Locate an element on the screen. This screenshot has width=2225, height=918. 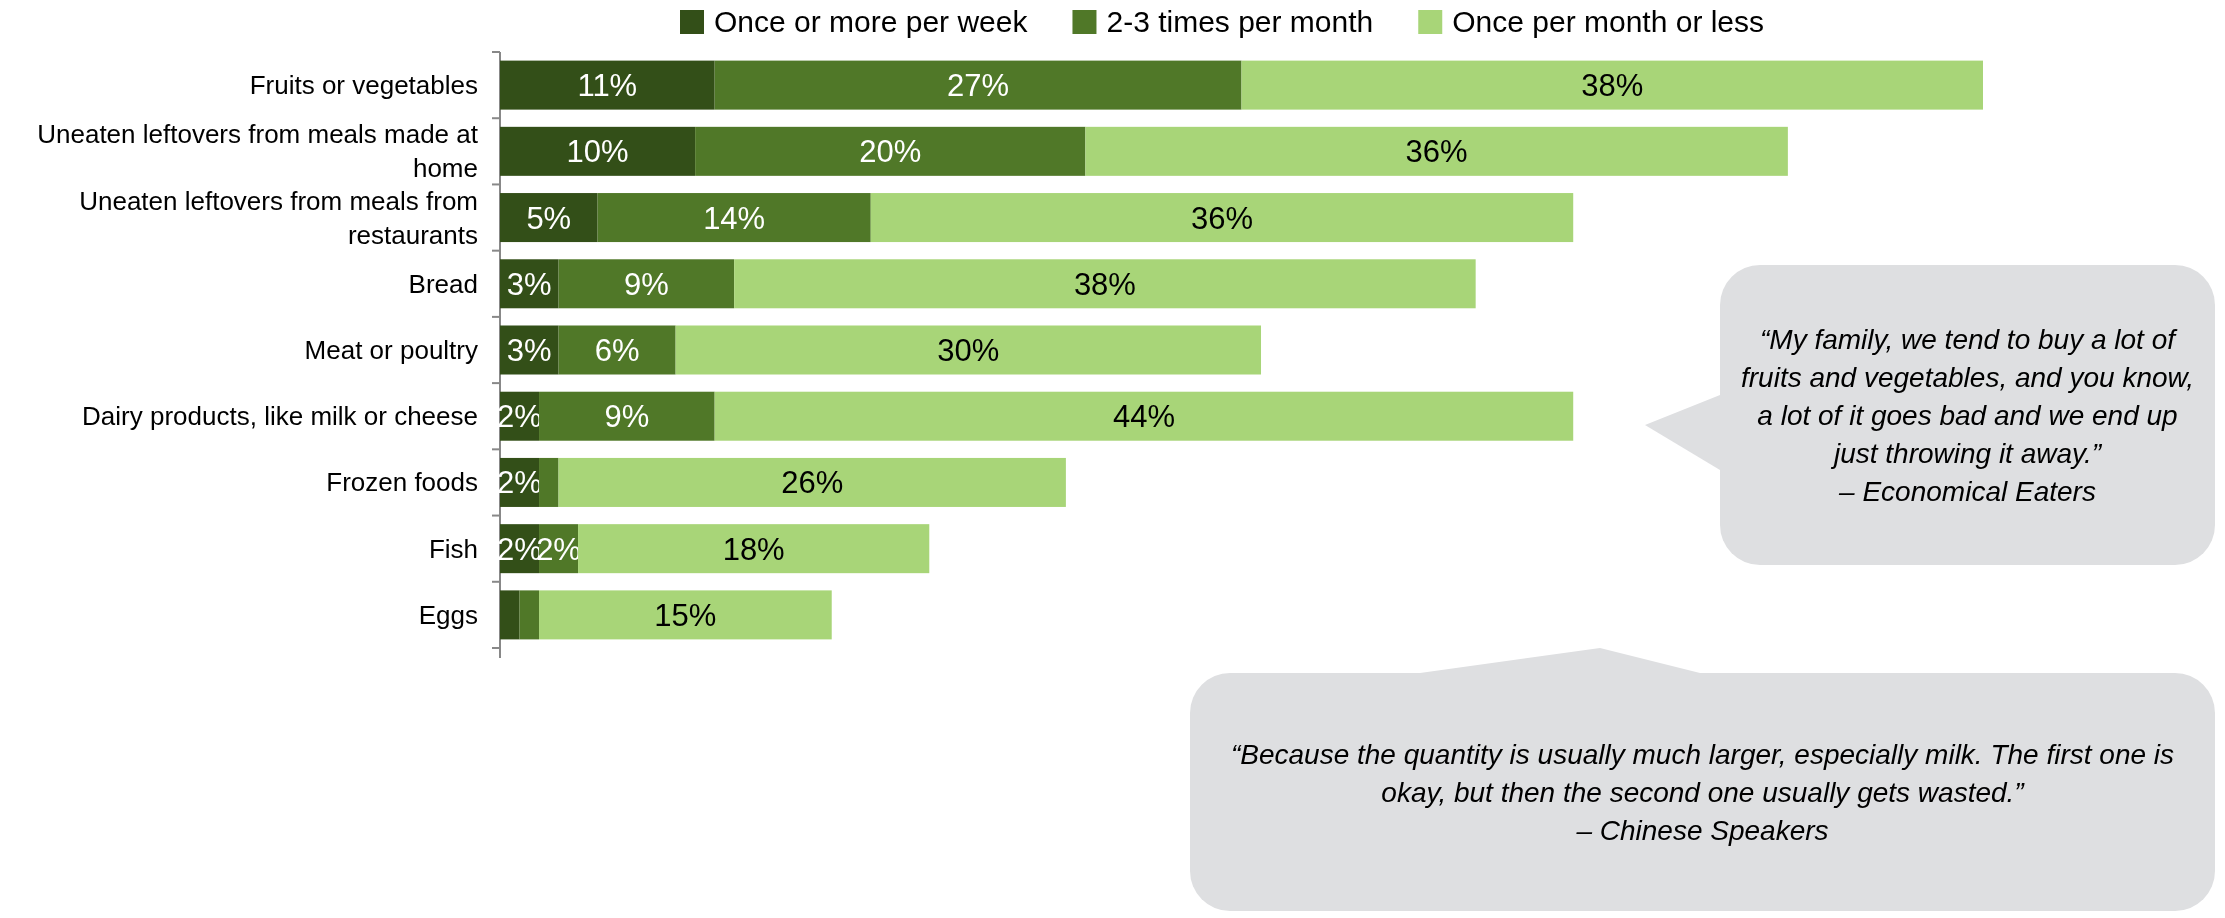
data-label: 11% is located at coordinates (607, 86).